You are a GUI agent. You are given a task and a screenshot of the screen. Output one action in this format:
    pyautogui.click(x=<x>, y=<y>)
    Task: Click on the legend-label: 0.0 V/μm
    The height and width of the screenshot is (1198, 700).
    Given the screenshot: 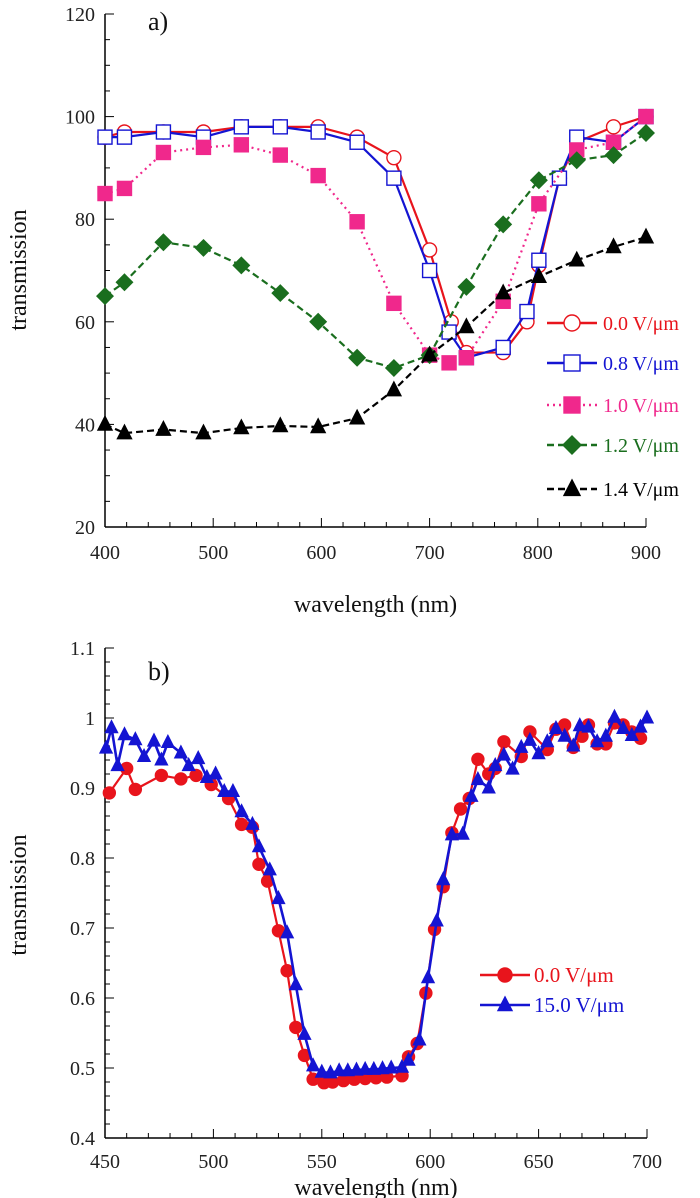 What is the action you would take?
    pyautogui.click(x=574, y=975)
    